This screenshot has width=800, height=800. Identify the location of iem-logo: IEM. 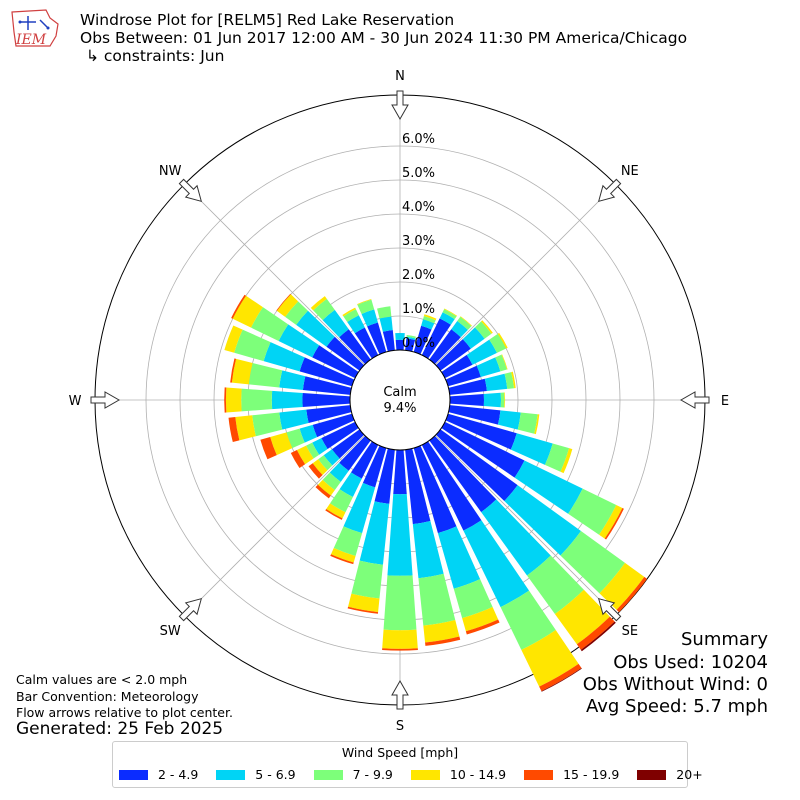
(35, 28).